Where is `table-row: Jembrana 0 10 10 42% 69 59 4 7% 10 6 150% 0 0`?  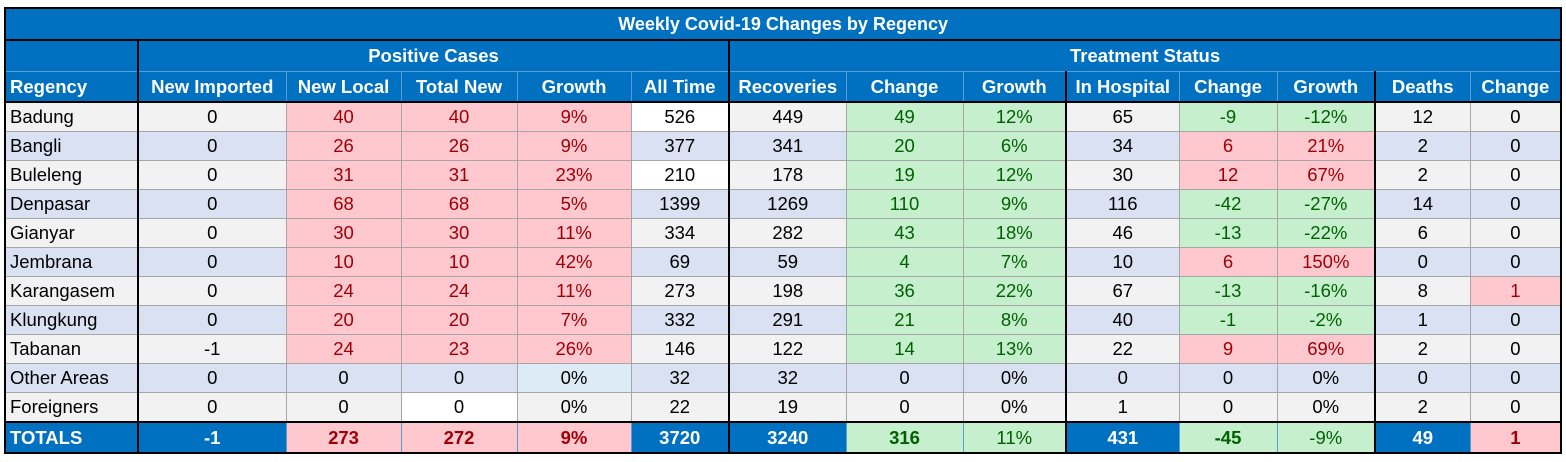
table-row: Jembrana 0 10 10 42% 69 59 4 7% 10 6 150% 0 0 is located at coordinates (783, 262).